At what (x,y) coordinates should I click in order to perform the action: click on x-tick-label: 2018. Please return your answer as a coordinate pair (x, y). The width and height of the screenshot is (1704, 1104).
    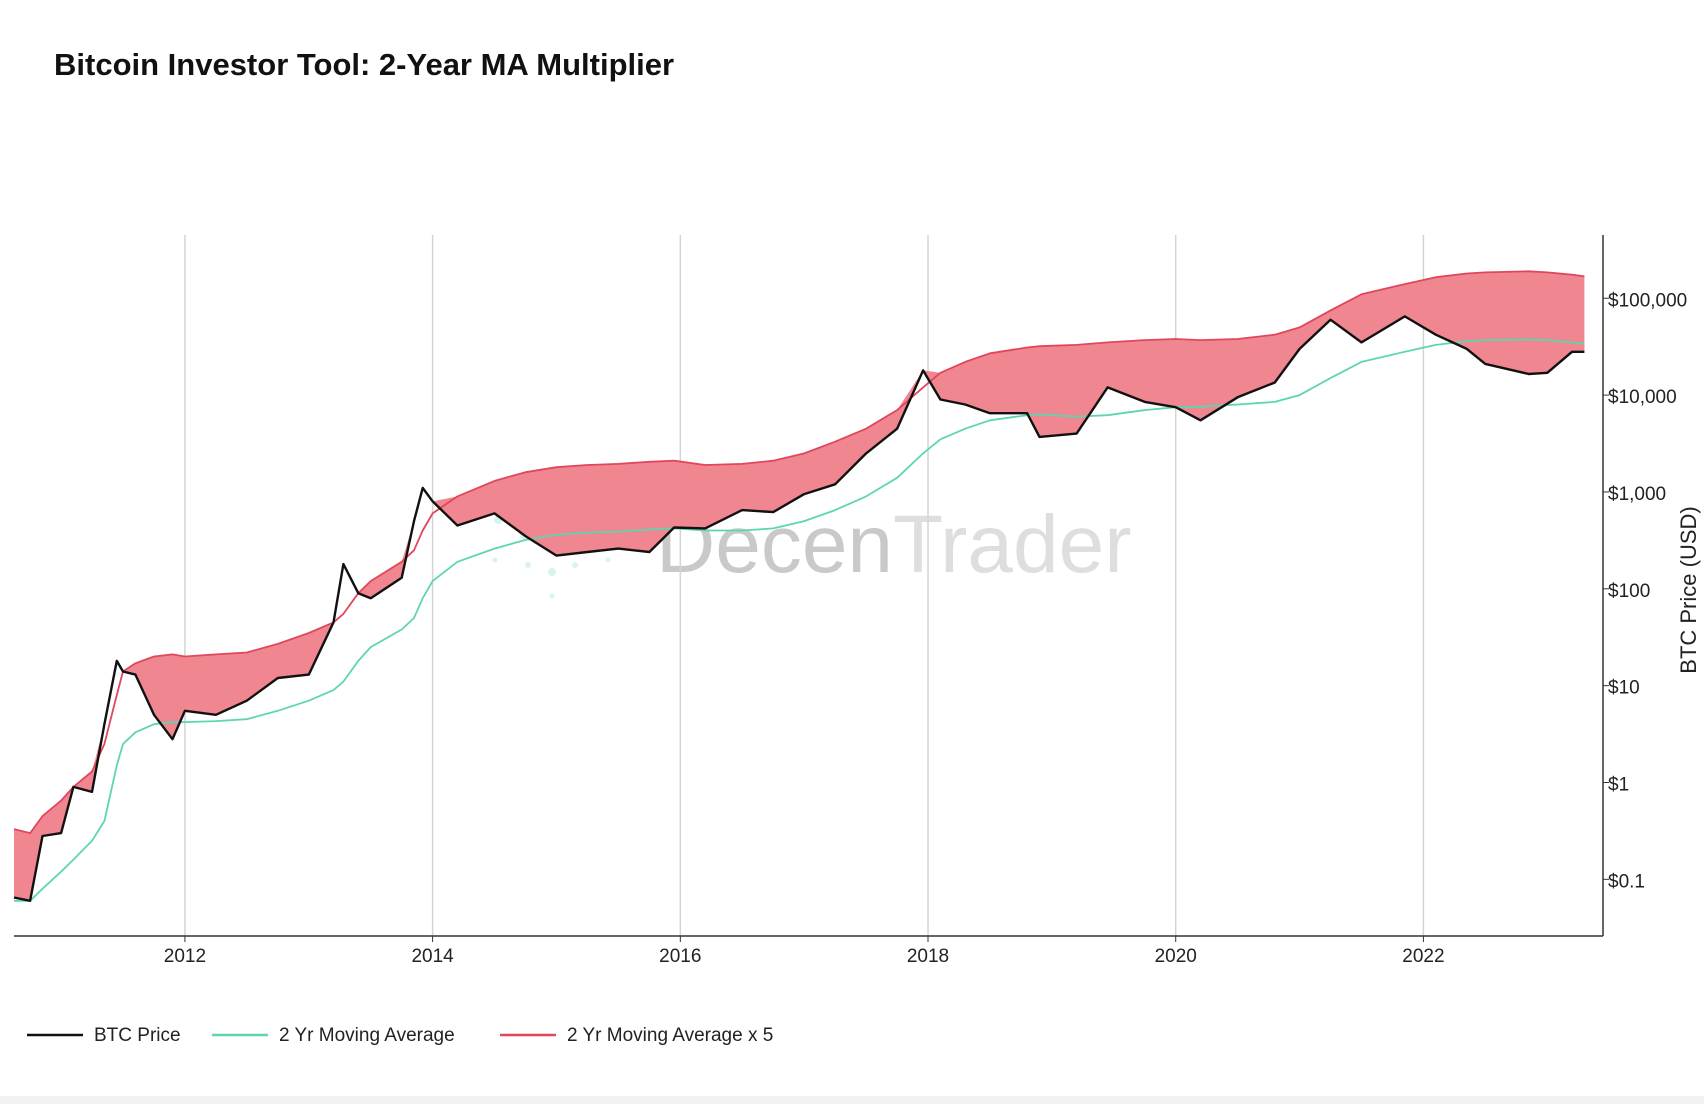
    Looking at the image, I should click on (928, 956).